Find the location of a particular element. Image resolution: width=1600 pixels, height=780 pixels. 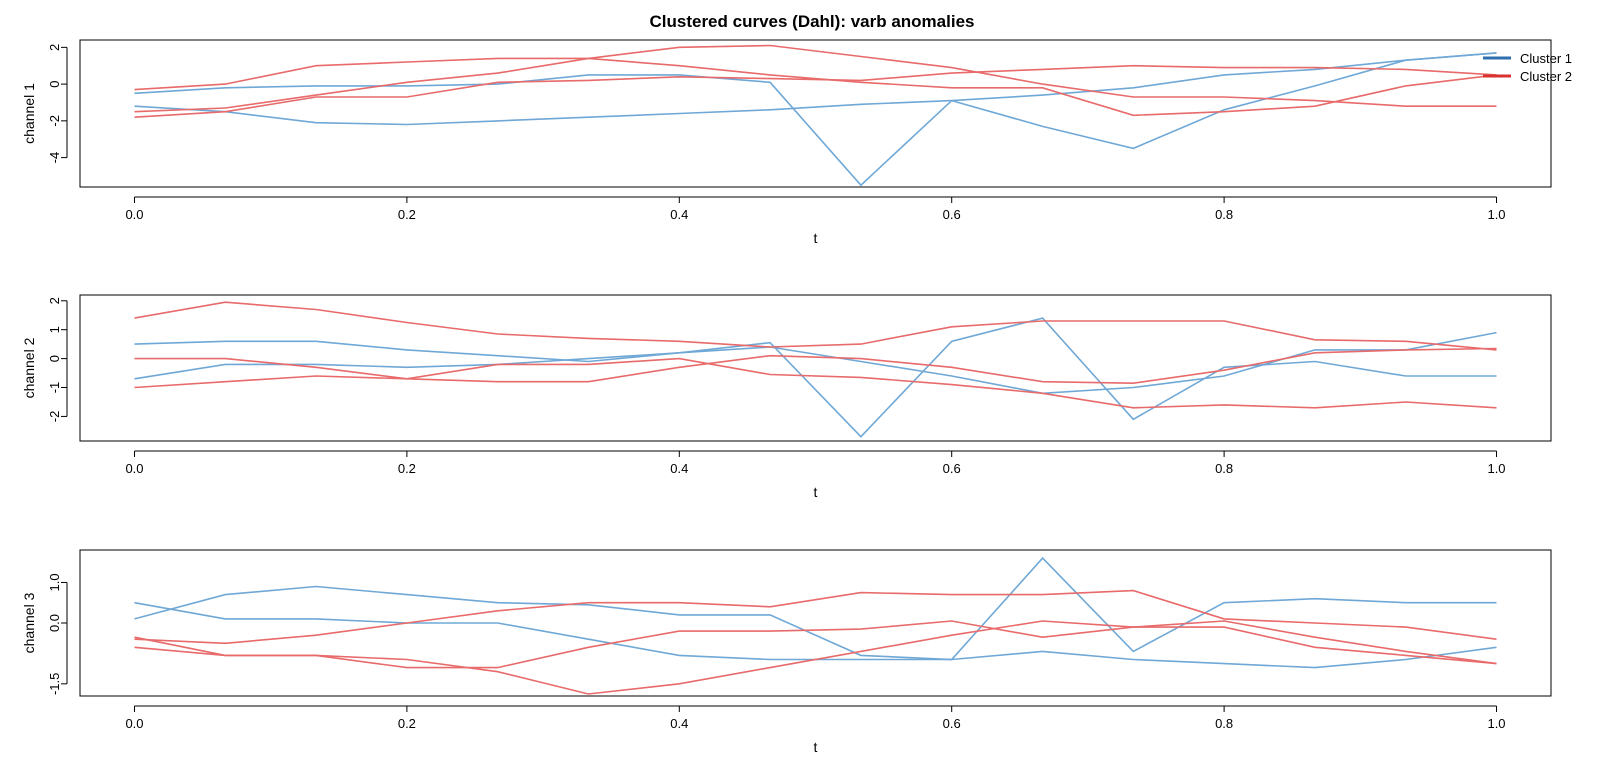

y-tick-label: 0.0 is located at coordinates (54, 623).